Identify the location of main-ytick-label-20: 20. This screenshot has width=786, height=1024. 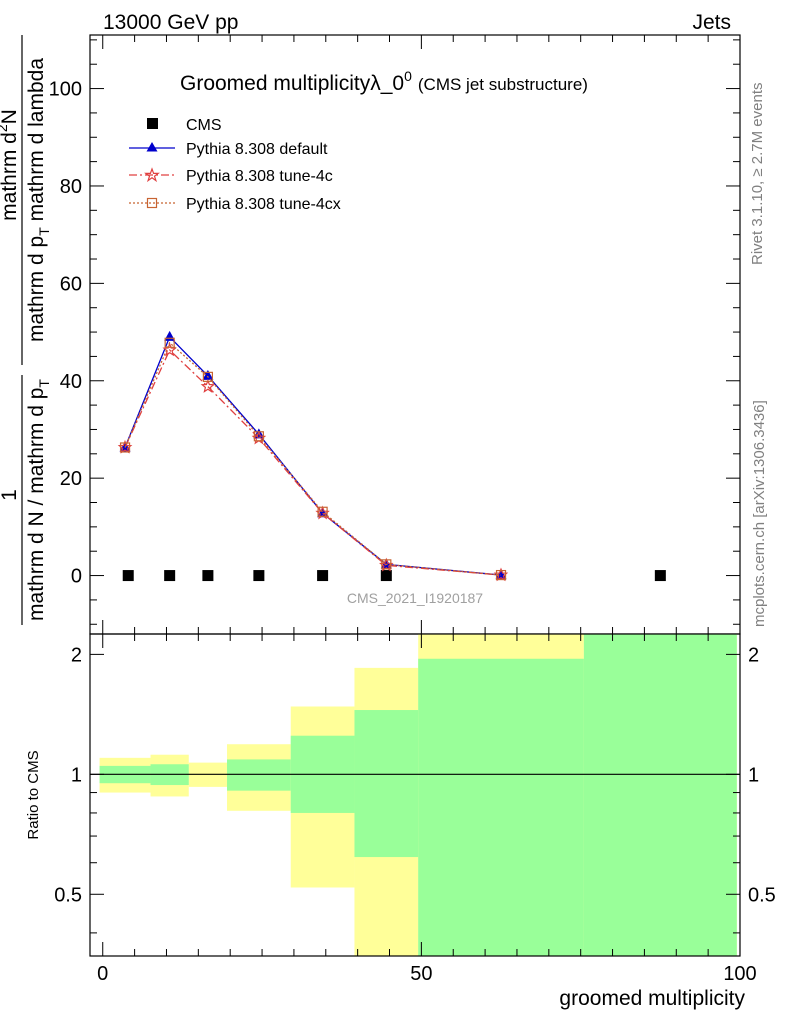
(71, 479).